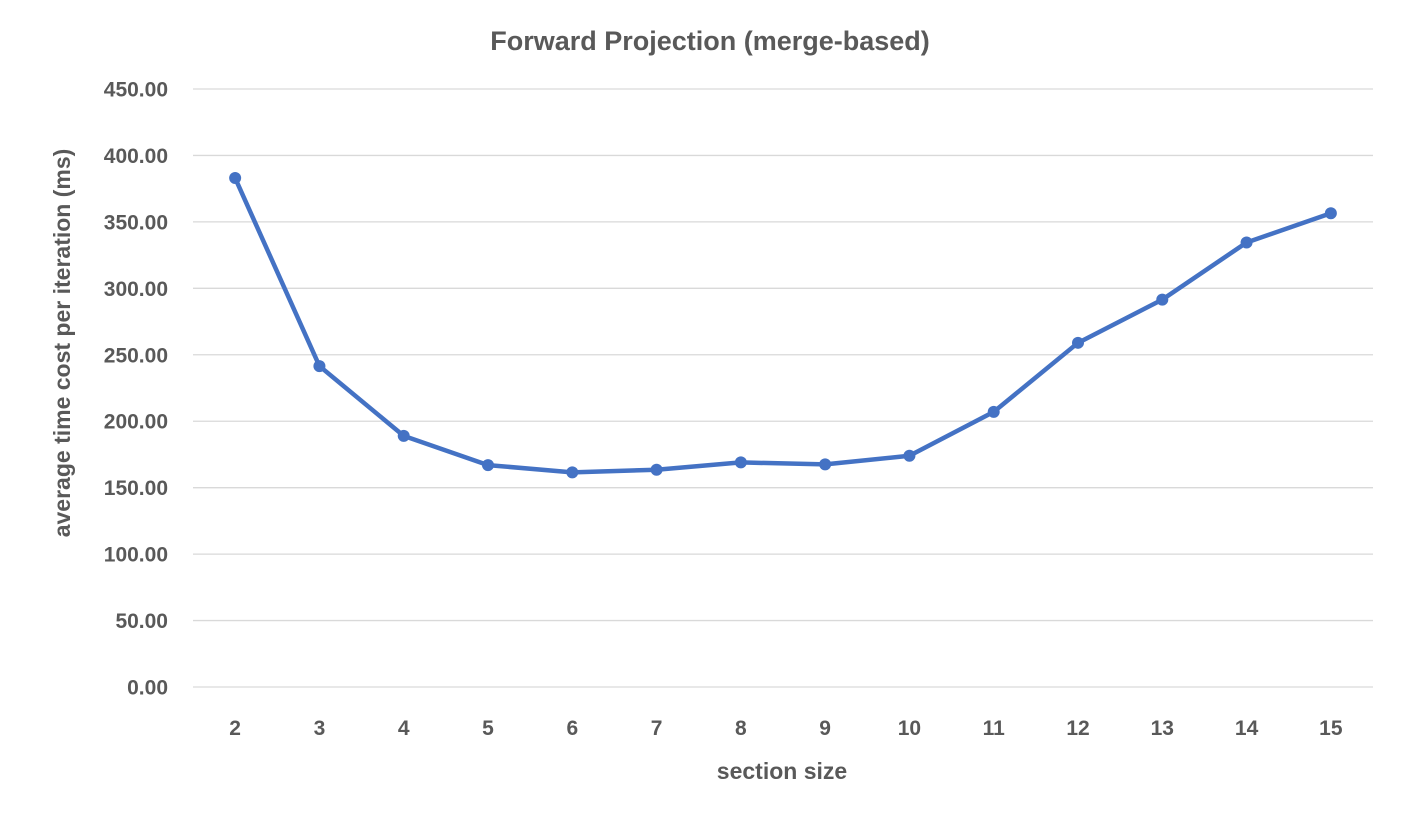  Describe the element at coordinates (786, 728) in the screenshot. I see `x-axis-tick-labels: 2 3 4 5 6 7 8 9 10 11 12 13 14 15` at that location.